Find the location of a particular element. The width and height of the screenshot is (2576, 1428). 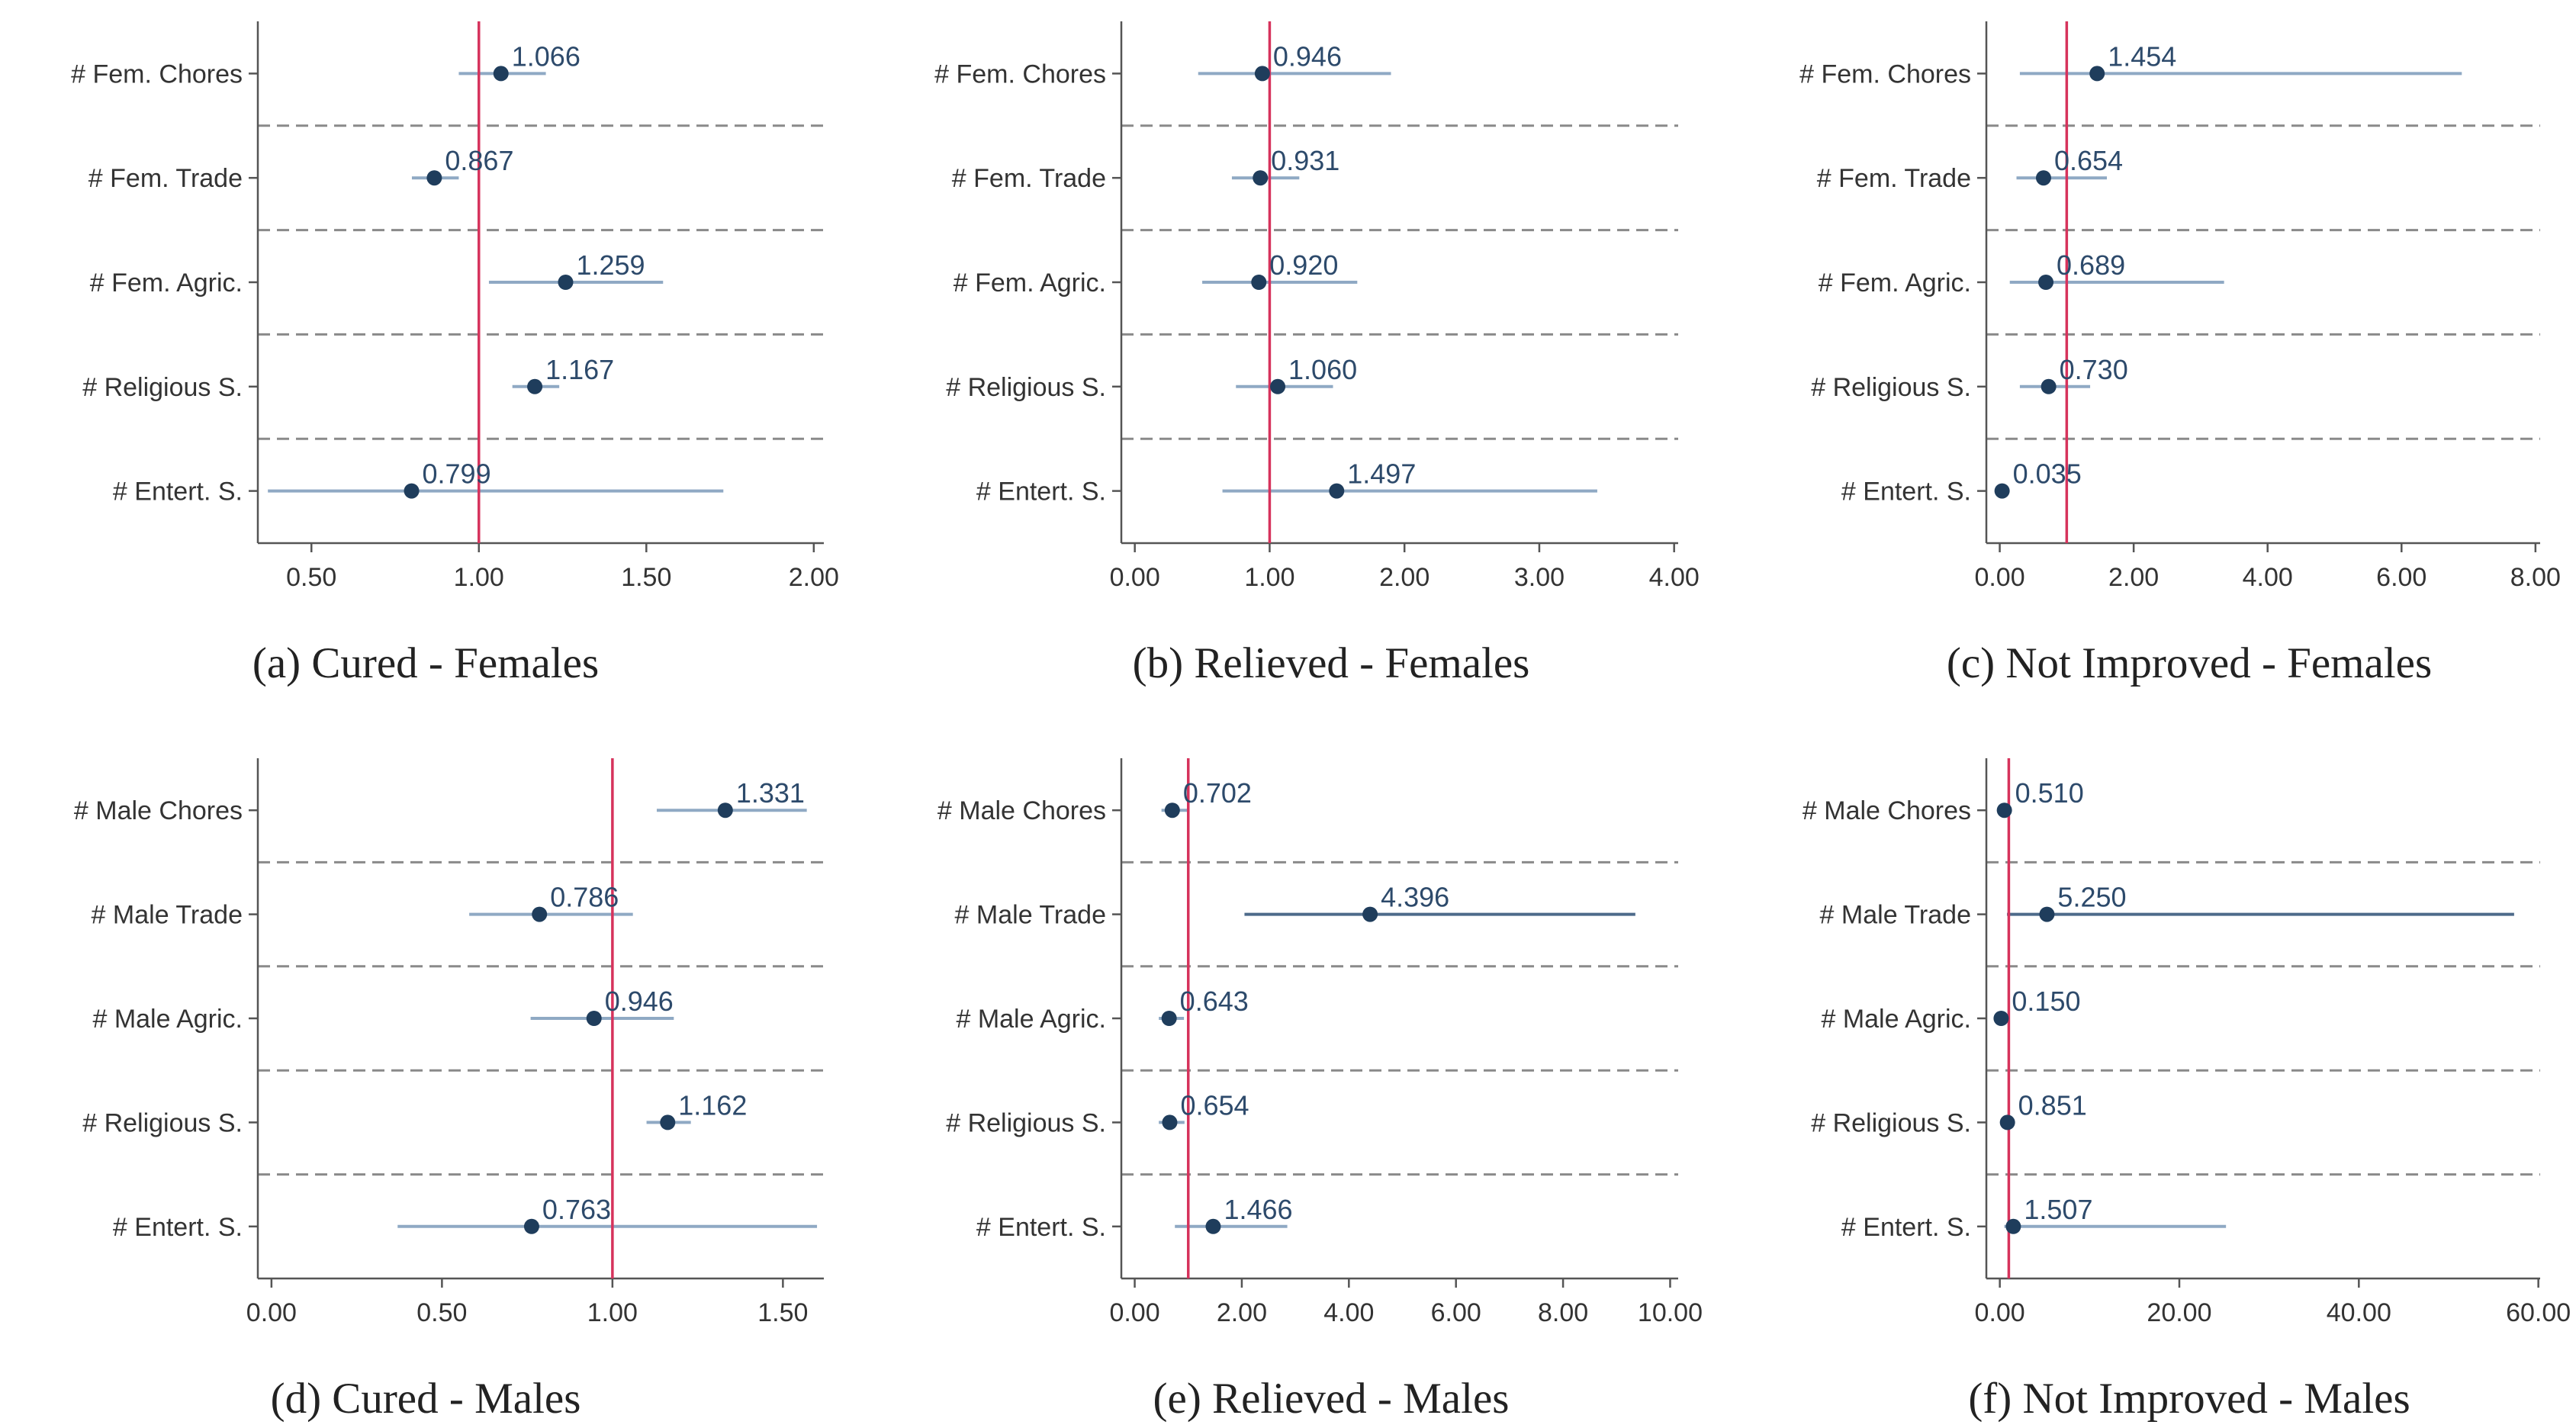

x-tick-label: 40.00 is located at coordinates (2359, 1312).